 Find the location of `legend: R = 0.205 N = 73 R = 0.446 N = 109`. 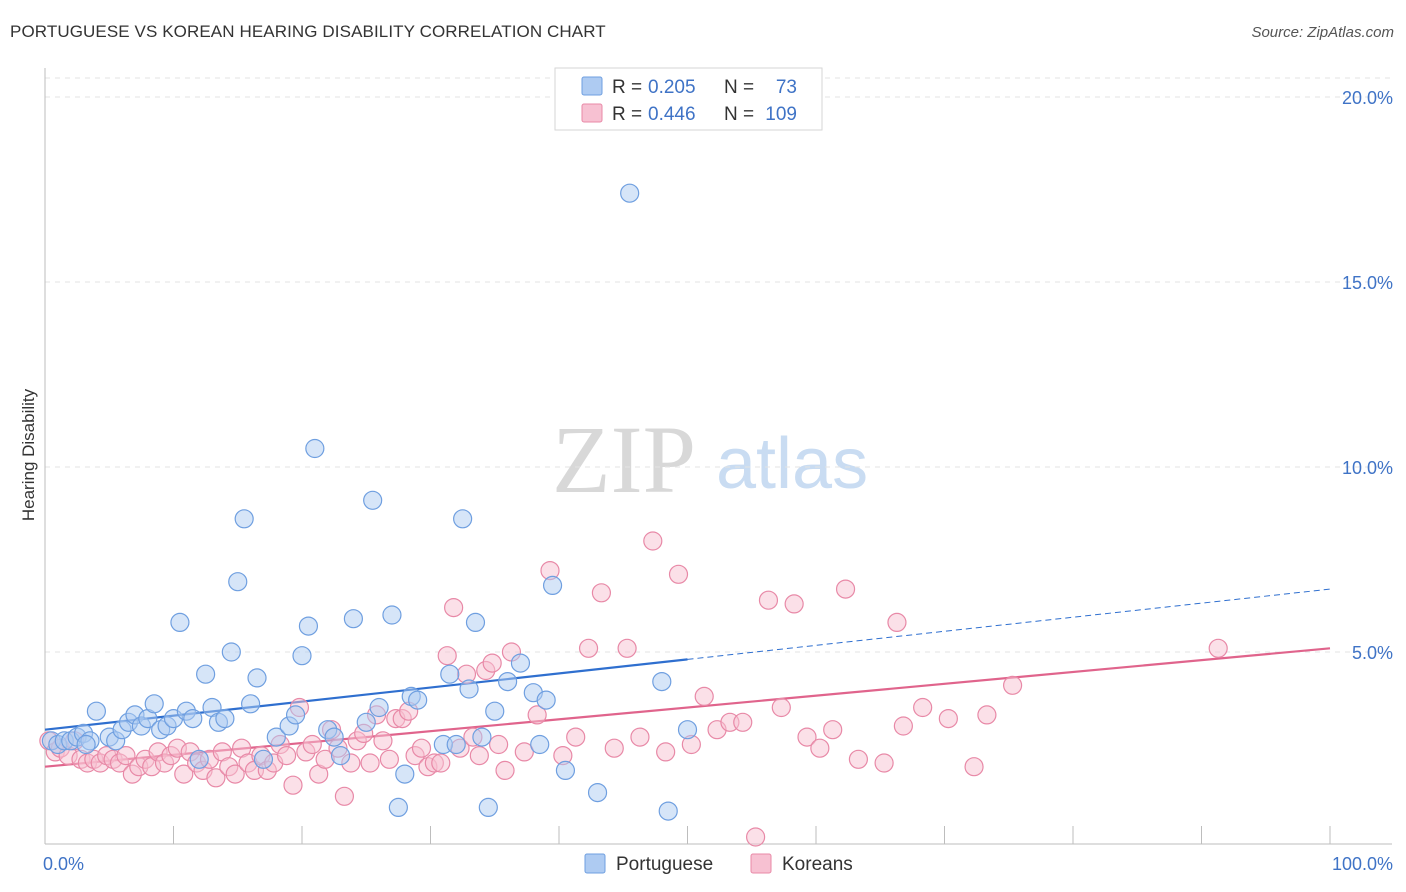

legend: R = 0.205 N = 73 R = 0.446 N = 109 is located at coordinates (688, 99).